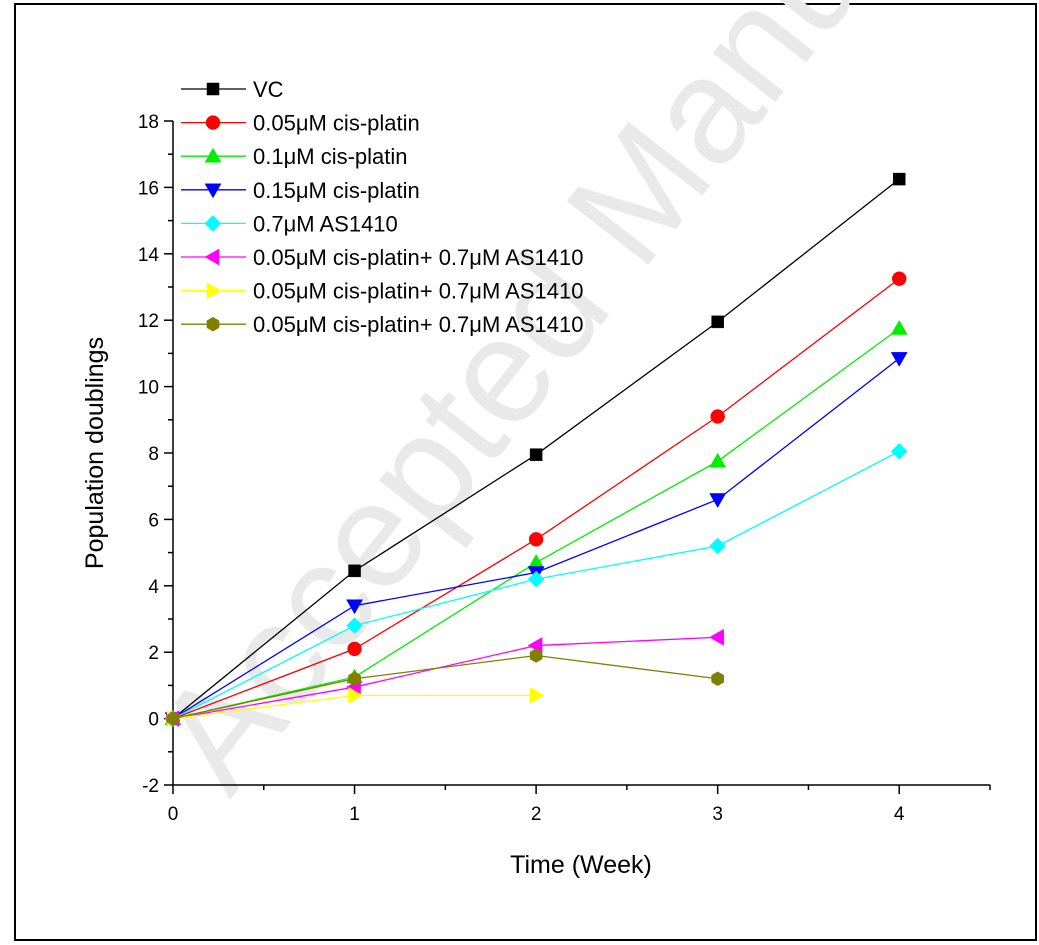  I want to click on legend-item-7: 0.05μM cis-platin+ 0.7μM AS1410, so click(382, 324).